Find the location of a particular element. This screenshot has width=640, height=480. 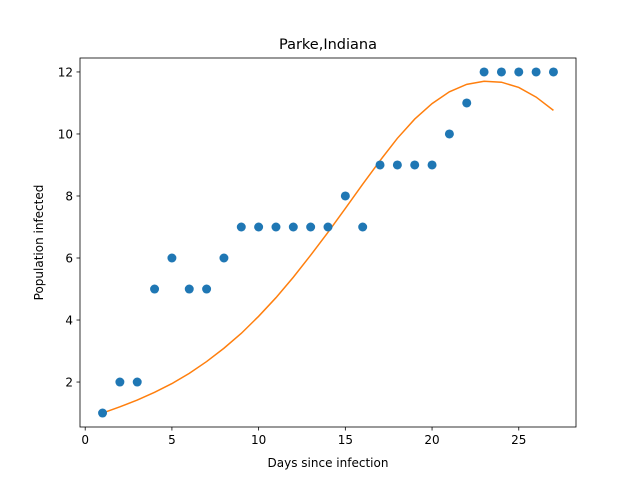

x-axis: 0 5 10 15 20 25 is located at coordinates (303, 437).